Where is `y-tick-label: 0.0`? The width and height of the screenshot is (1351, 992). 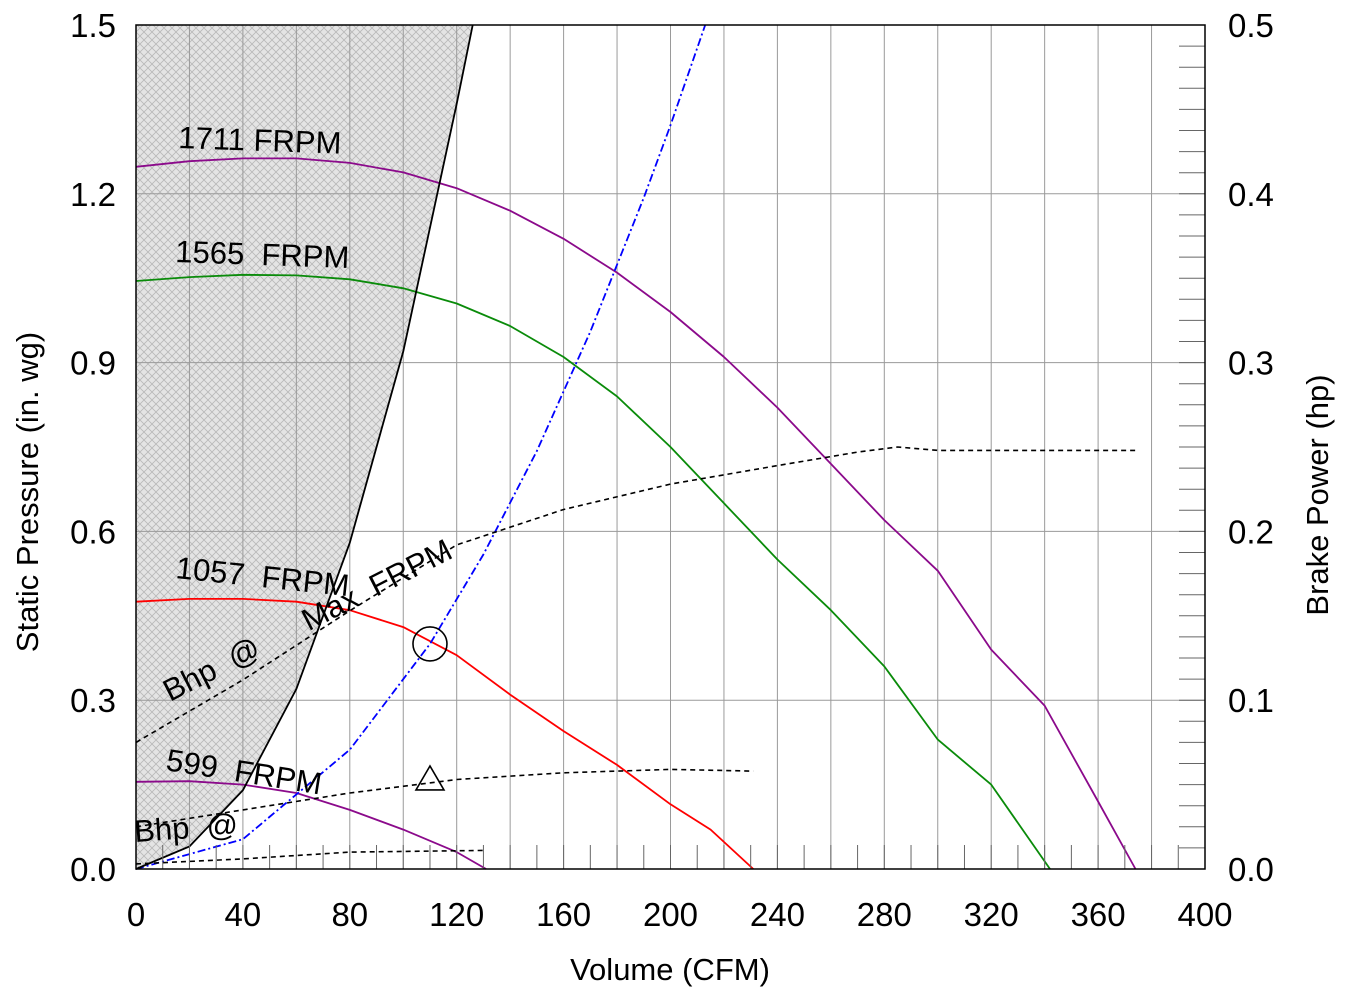 y-tick-label: 0.0 is located at coordinates (93, 869).